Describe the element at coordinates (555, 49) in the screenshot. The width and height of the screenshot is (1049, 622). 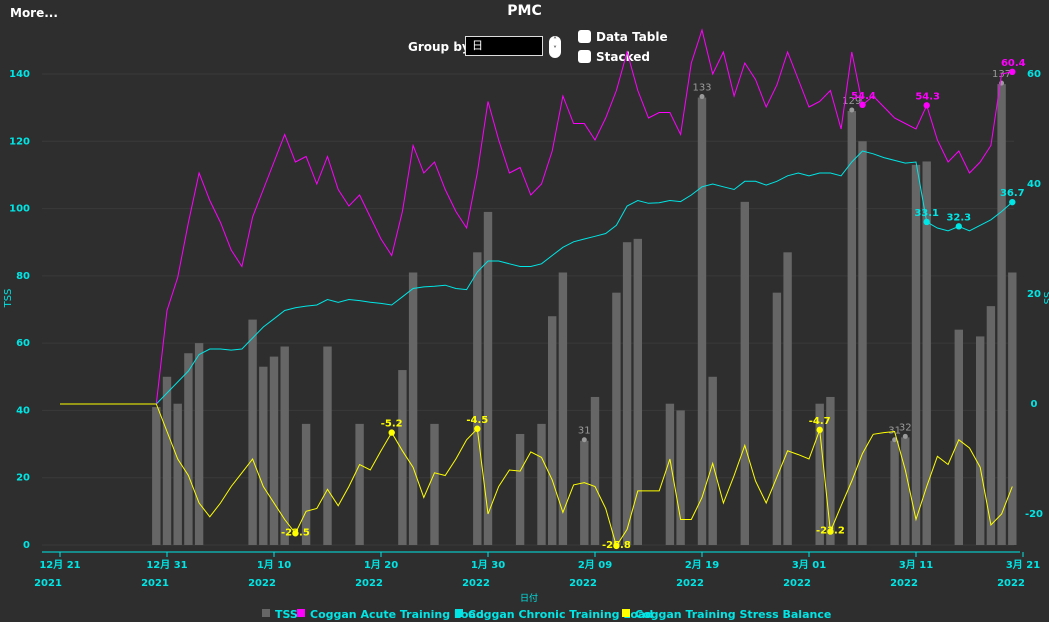
I see `chevron-down-icon: ˅` at that location.